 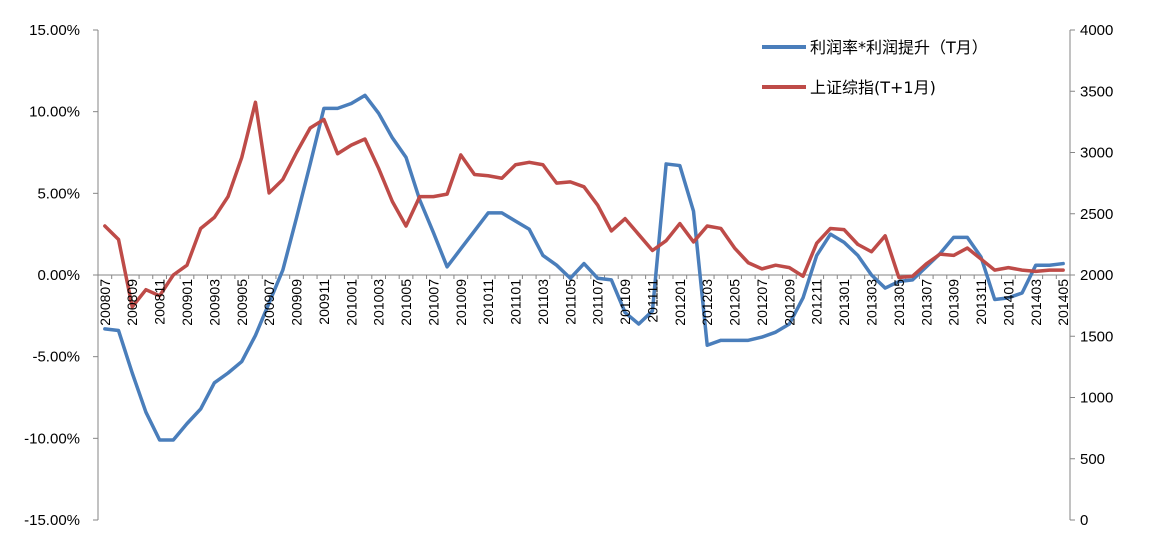 What do you see at coordinates (1096, 398) in the screenshot?
I see `right-y-tick-label: 1000` at bounding box center [1096, 398].